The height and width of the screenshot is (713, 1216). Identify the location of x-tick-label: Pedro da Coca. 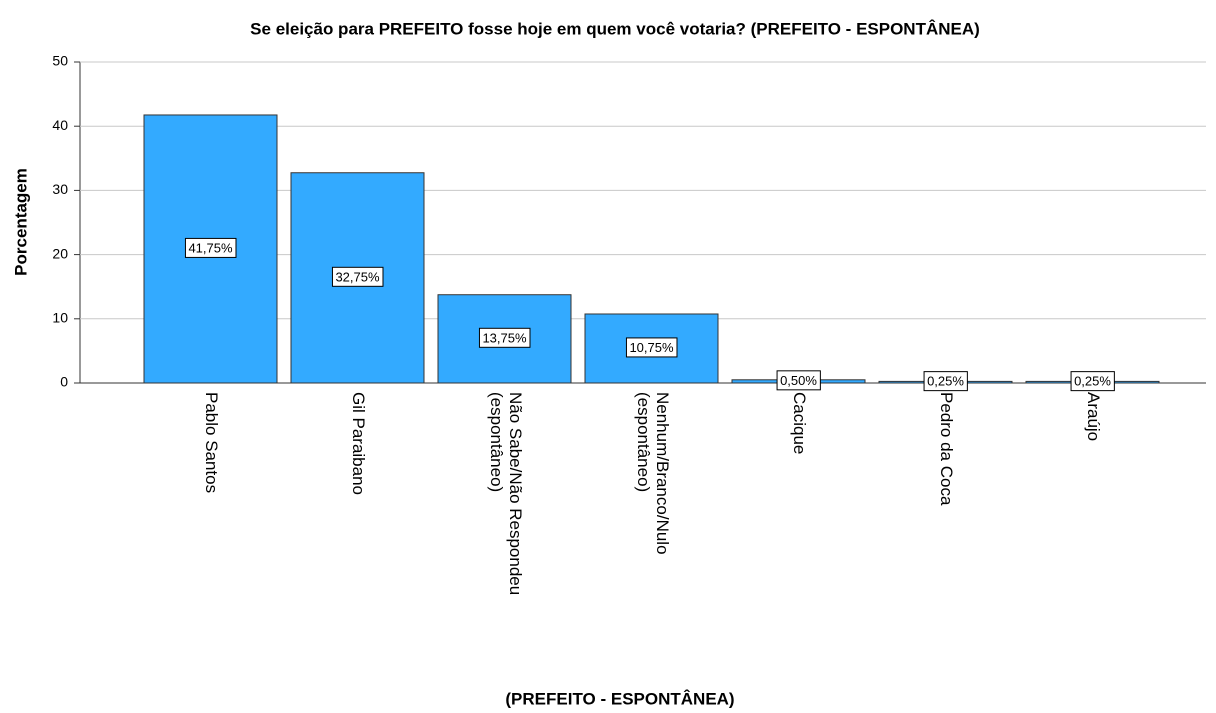
(946, 449).